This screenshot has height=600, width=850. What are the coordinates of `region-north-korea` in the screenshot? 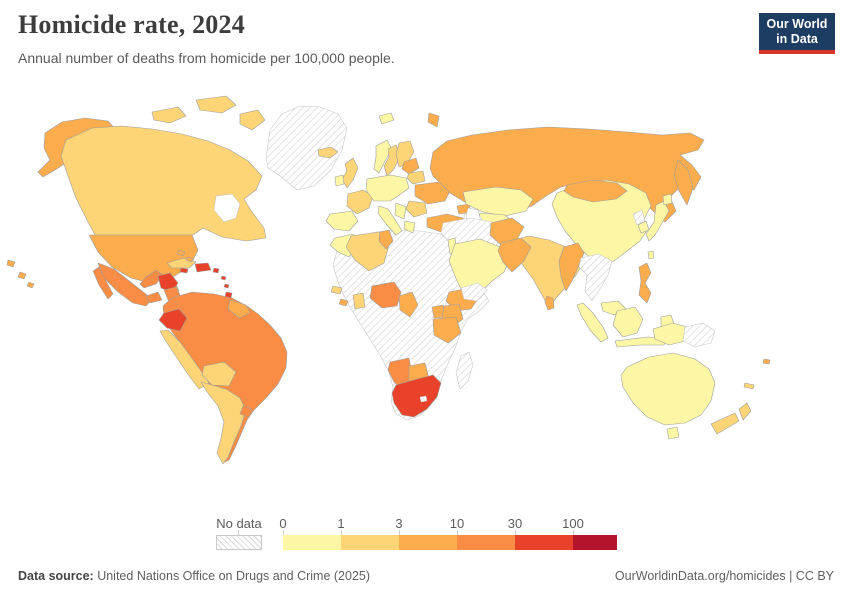 It's located at (639, 217).